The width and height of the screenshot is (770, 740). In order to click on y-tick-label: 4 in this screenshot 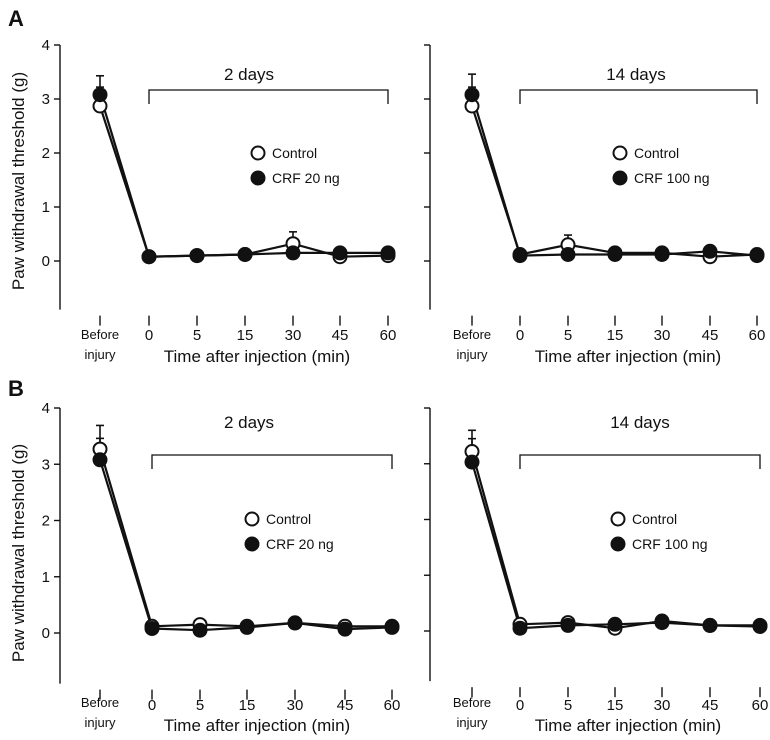, I will do `click(46, 45)`.